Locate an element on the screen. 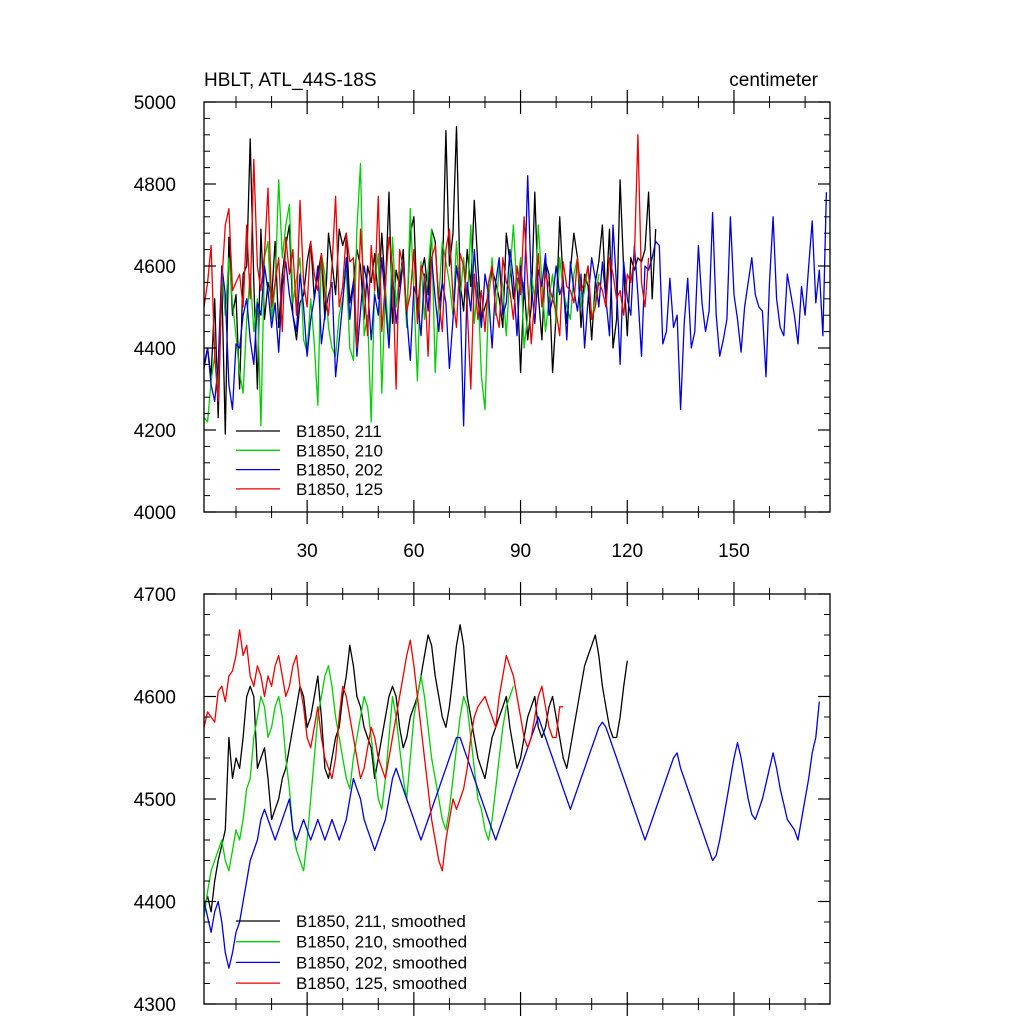 Image resolution: width=1024 pixels, height=1024 pixels. y-tick-label: 5000 is located at coordinates (155, 103).